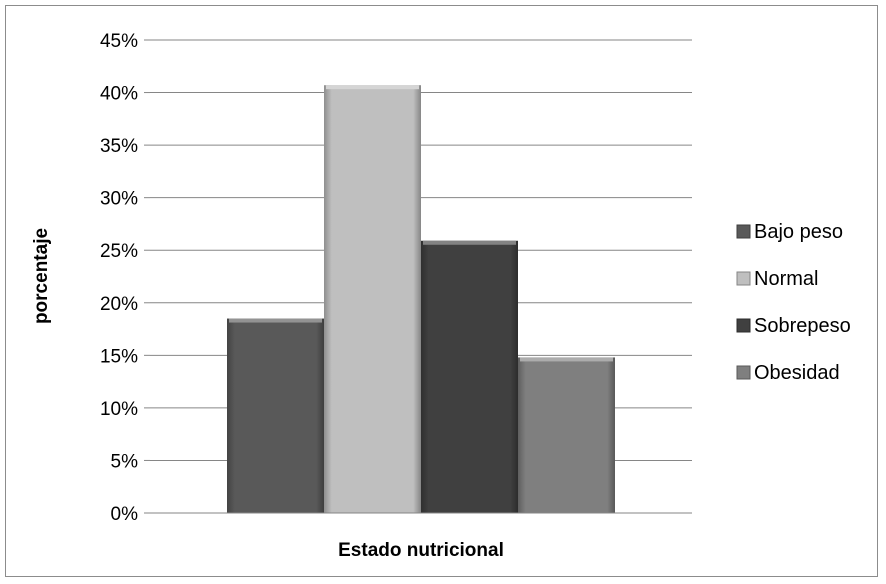 The image size is (886, 584). I want to click on bar-obesidad, so click(566, 435).